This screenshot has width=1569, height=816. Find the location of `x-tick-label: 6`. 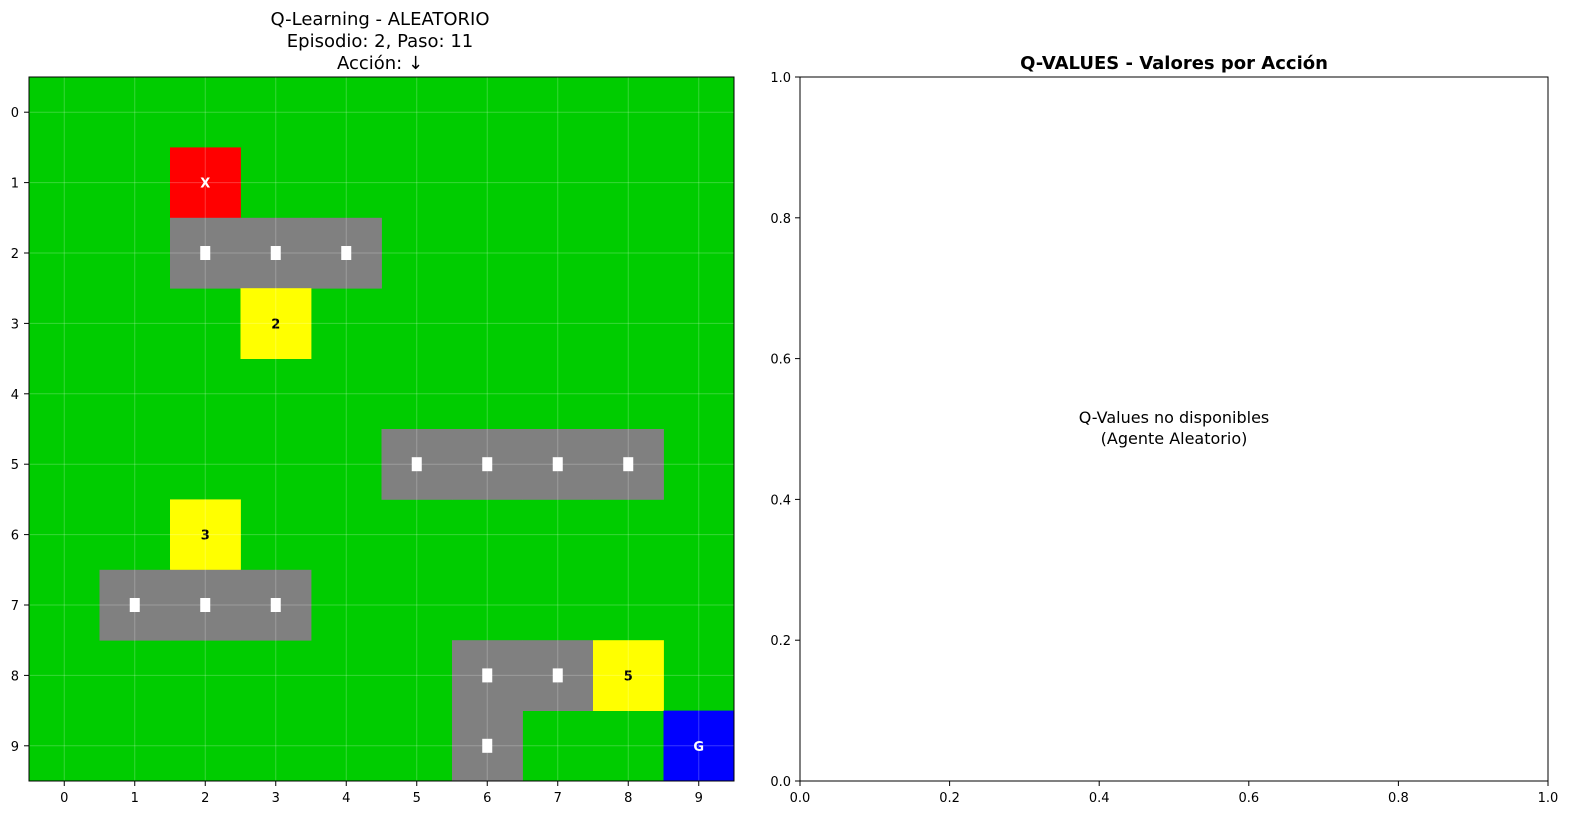

x-tick-label: 6 is located at coordinates (487, 798).